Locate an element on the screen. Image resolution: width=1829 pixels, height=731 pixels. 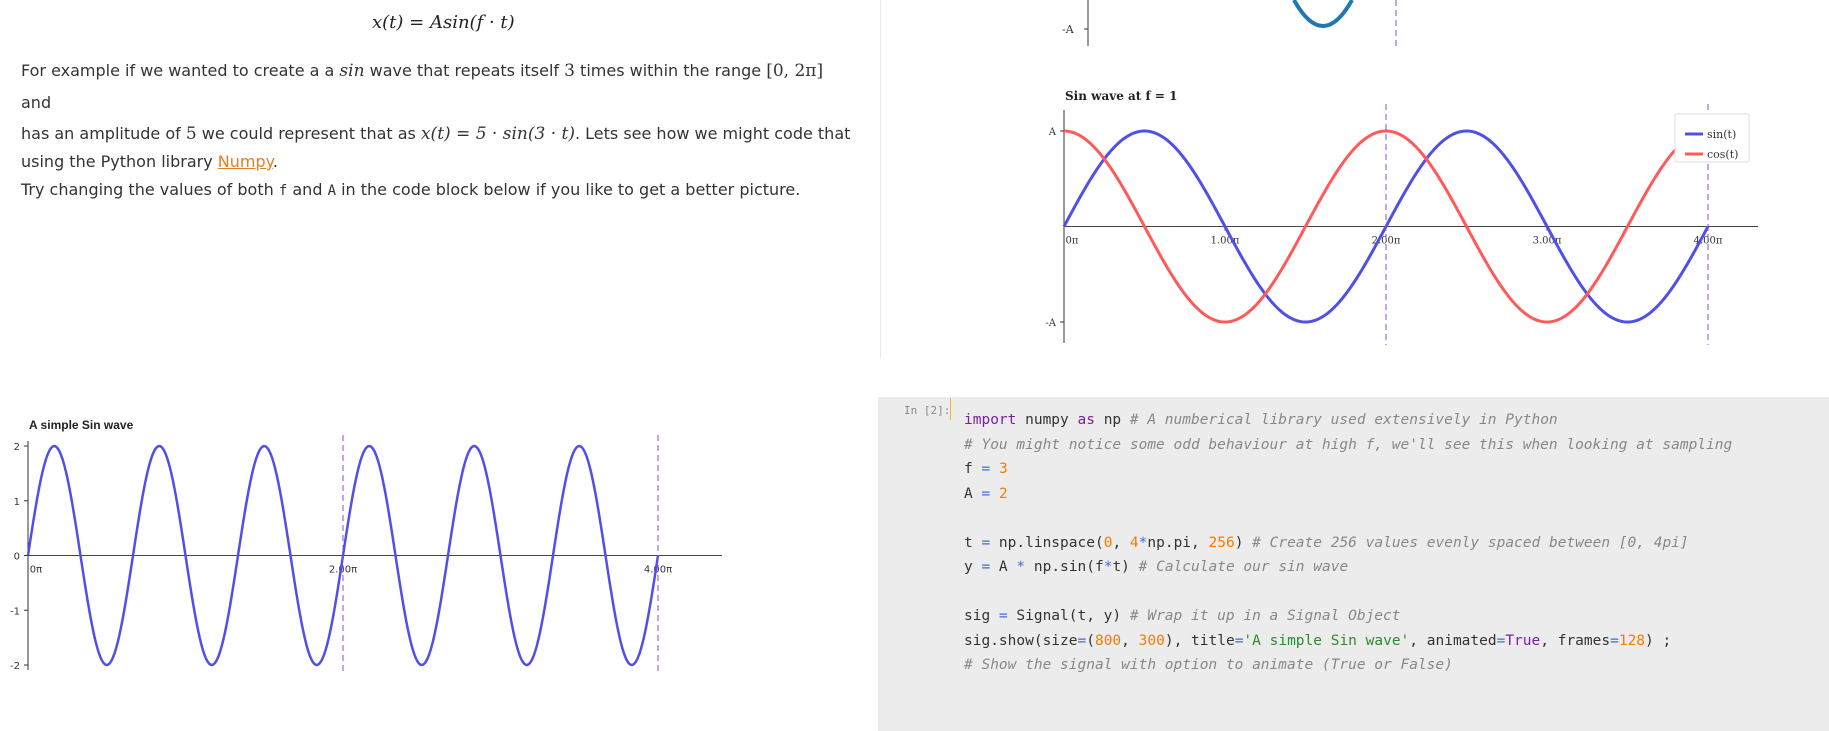
code-line: A = 2 is located at coordinates (986, 493).